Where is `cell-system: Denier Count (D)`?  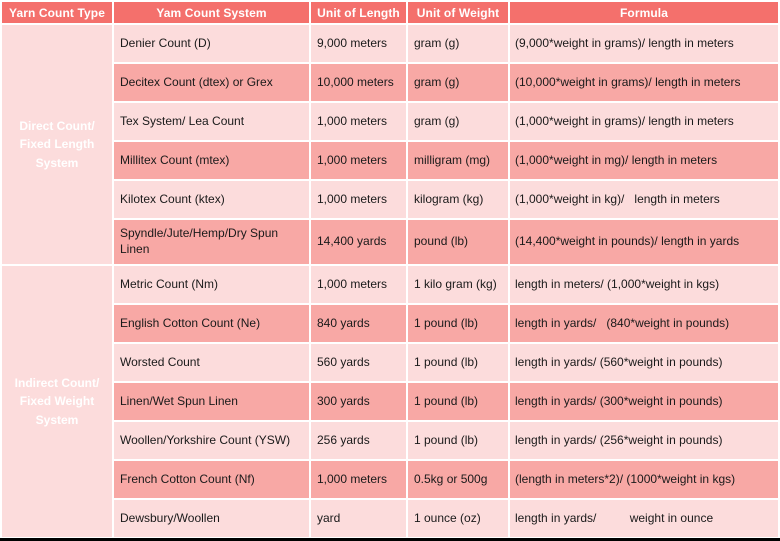 cell-system: Denier Count (D) is located at coordinates (211, 43).